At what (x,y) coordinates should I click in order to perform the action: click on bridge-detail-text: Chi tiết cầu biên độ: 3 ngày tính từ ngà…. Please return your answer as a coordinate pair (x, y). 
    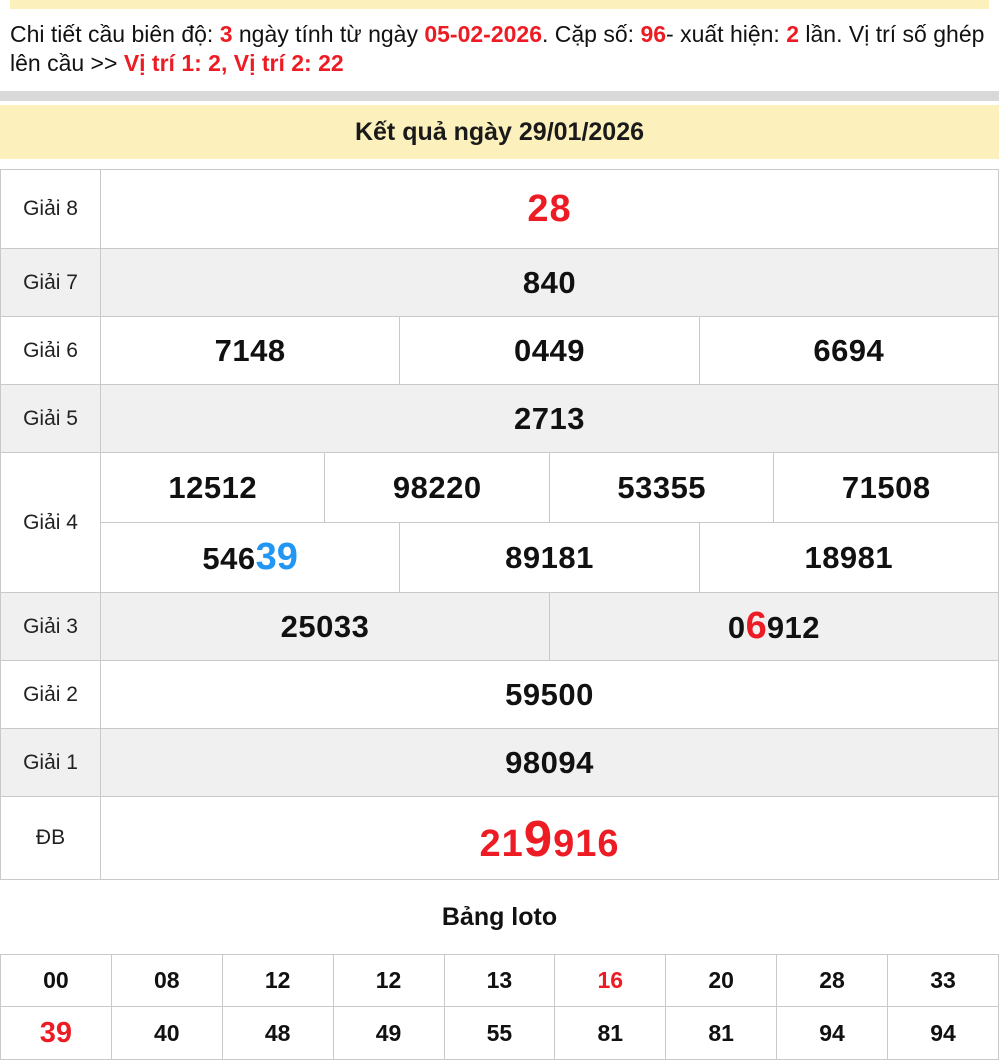
    Looking at the image, I should click on (499, 50).